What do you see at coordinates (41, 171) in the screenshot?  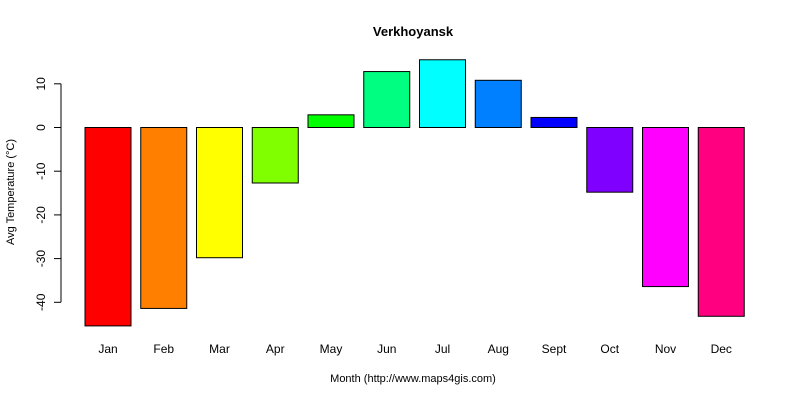 I see `y-tick-label: -10` at bounding box center [41, 171].